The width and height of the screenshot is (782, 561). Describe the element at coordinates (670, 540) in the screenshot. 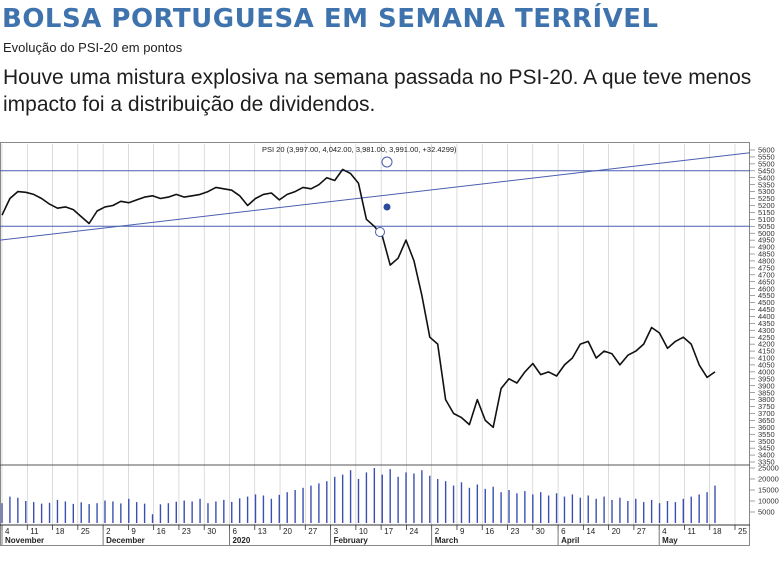

I see `month-label: May` at that location.